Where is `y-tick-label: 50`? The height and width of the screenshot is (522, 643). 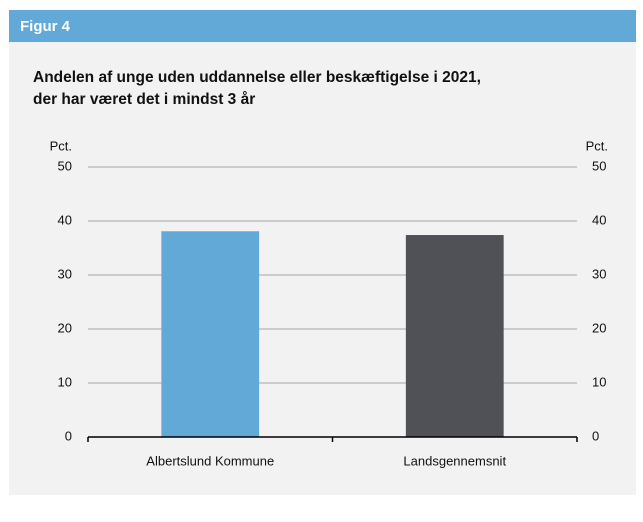
y-tick-label: 50 is located at coordinates (65, 165).